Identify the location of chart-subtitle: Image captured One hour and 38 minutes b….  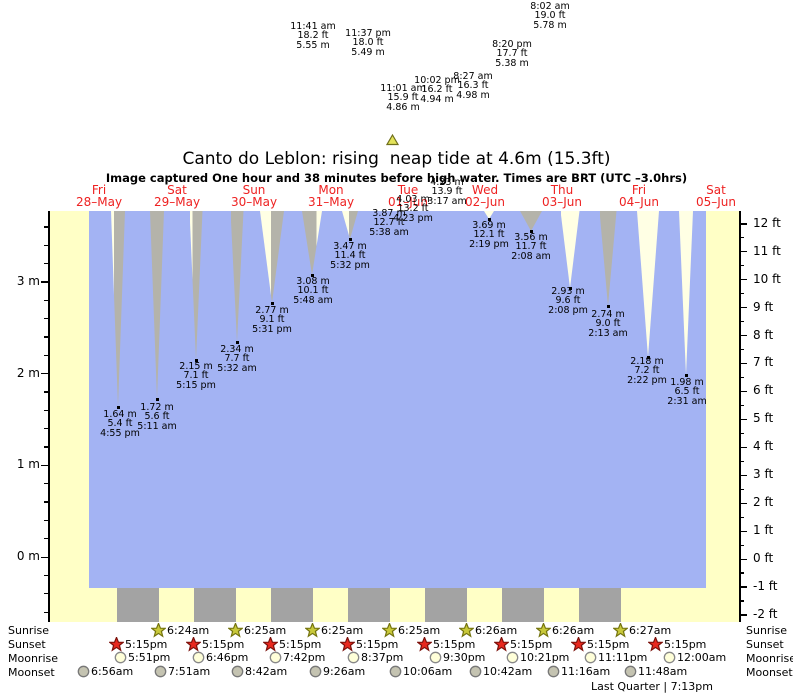
(396, 178).